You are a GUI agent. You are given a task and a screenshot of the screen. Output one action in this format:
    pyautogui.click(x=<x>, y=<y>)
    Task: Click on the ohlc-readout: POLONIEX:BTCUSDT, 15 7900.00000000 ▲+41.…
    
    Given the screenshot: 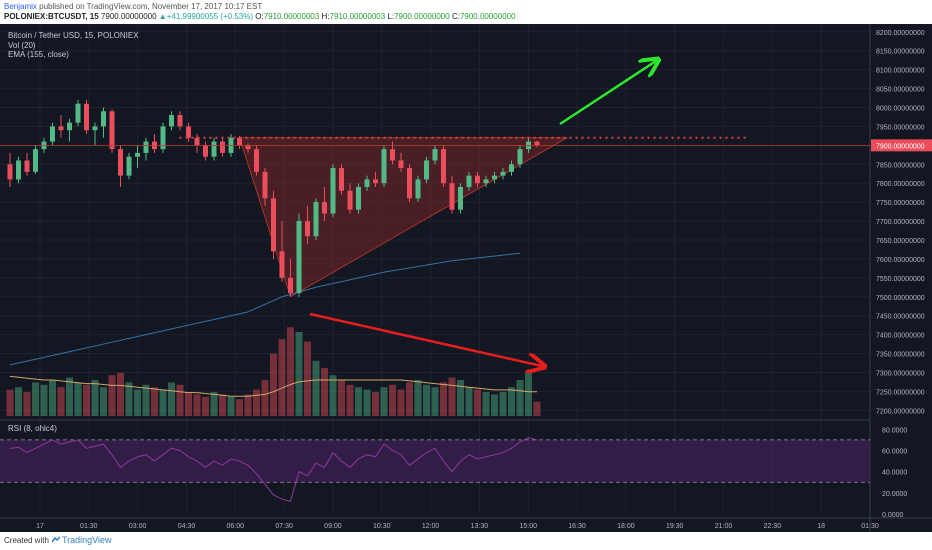 What is the action you would take?
    pyautogui.click(x=260, y=16)
    